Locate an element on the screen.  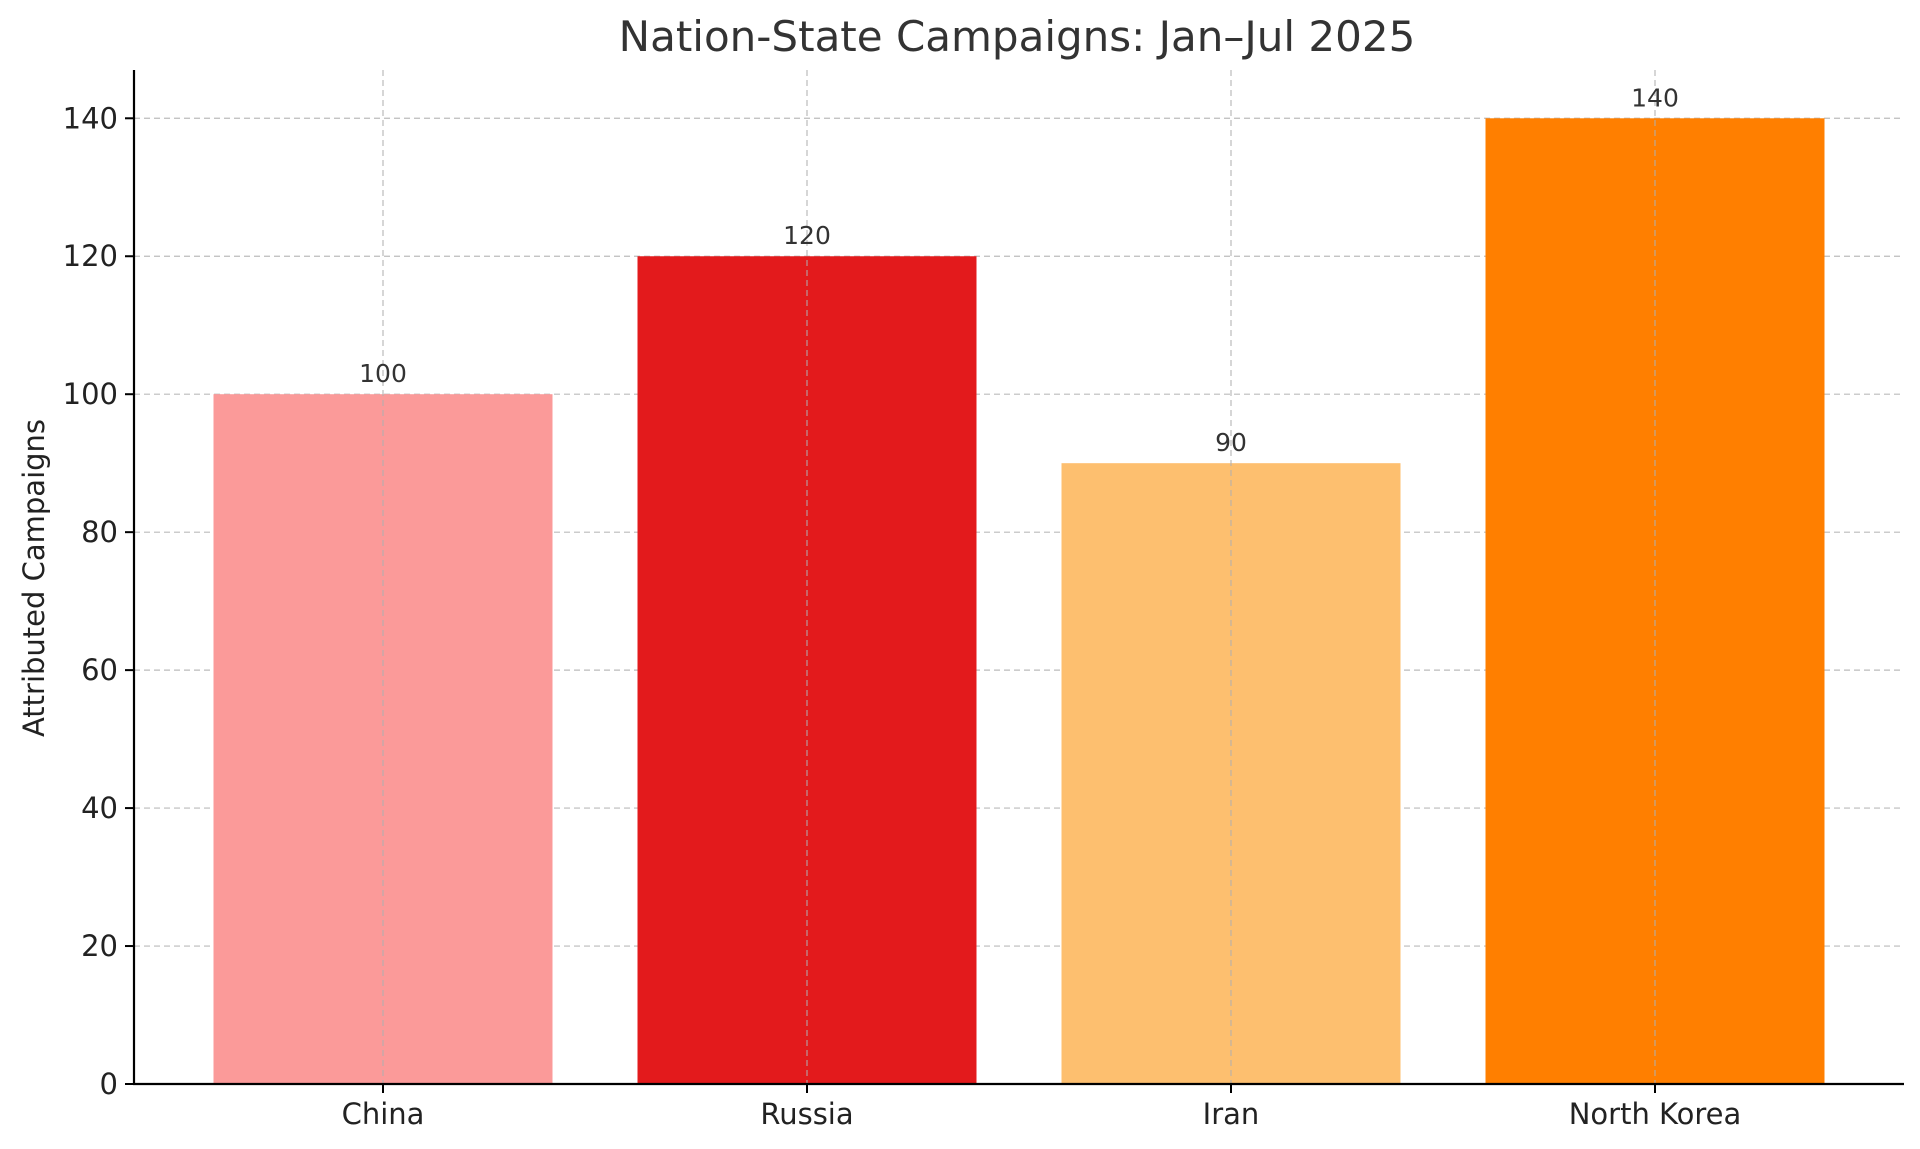
y-tick-label: 20 is located at coordinates (99, 946).